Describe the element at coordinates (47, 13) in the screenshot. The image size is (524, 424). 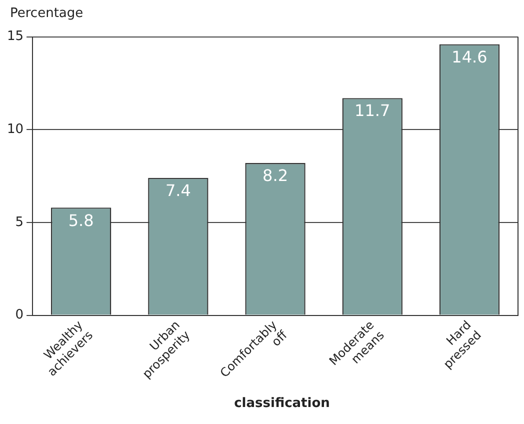
I see `y-axis-title: Percentage` at that location.